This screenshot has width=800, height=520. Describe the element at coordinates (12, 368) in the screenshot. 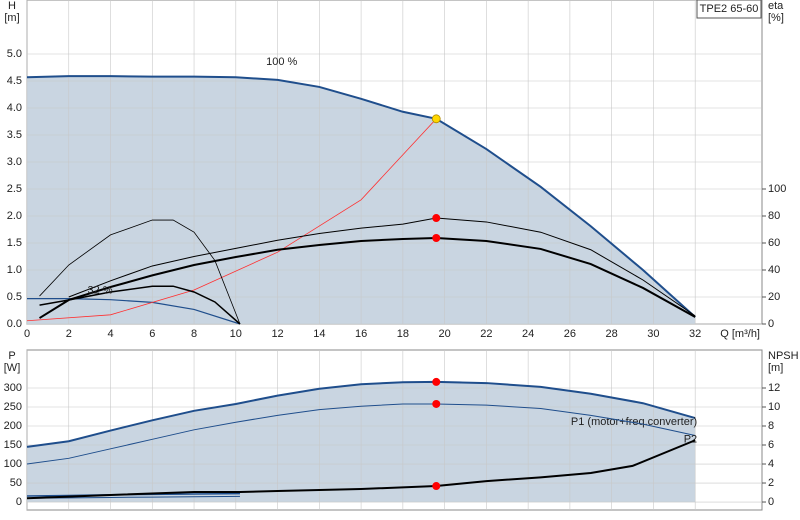

I see `y-axis-label: [W]` at that location.